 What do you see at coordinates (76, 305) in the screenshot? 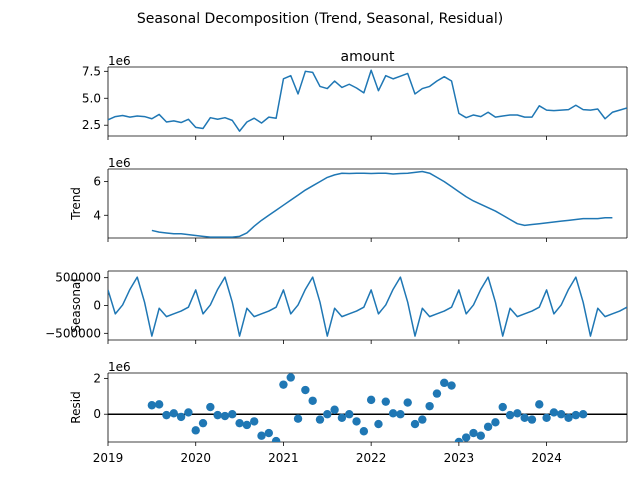
I see `y-axis-label: Seasonal` at bounding box center [76, 305].